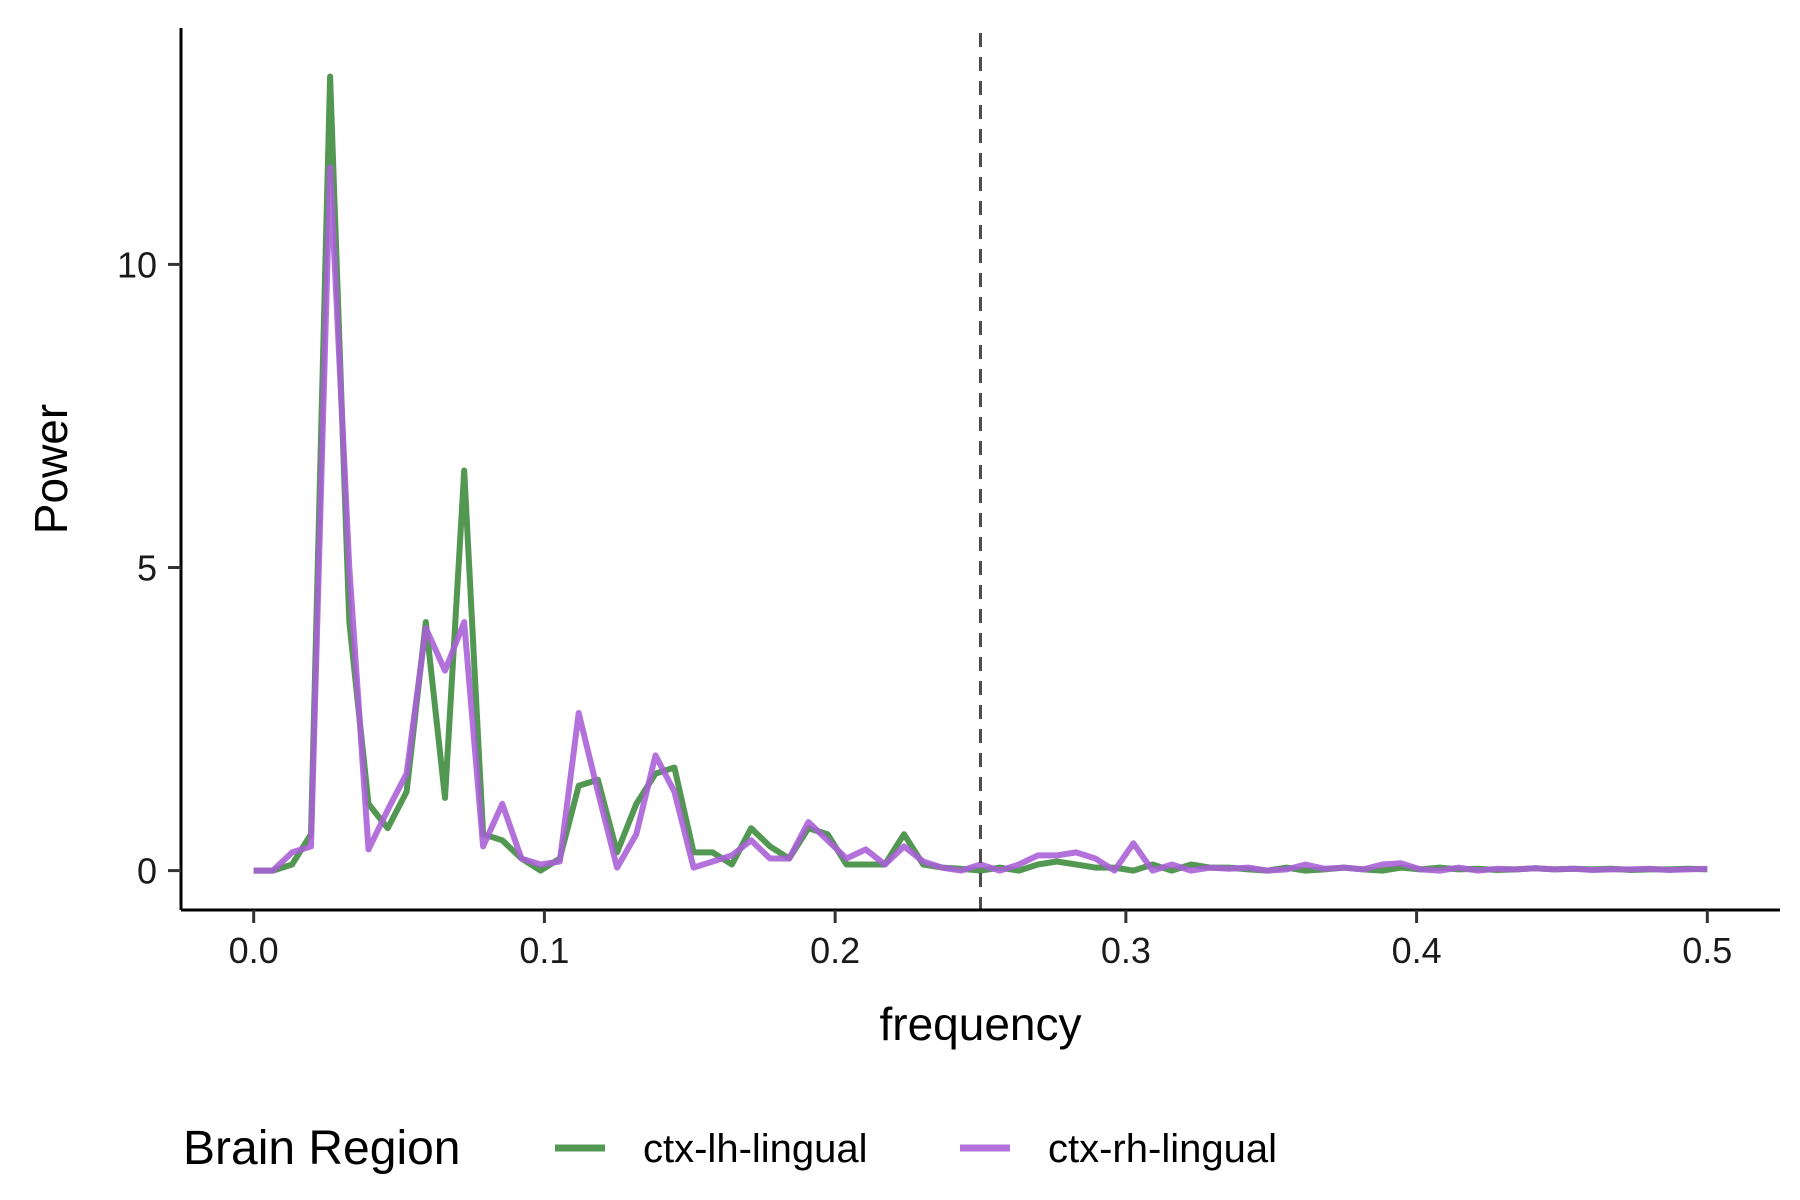  I want to click on y-axis-title: Power, so click(51, 469).